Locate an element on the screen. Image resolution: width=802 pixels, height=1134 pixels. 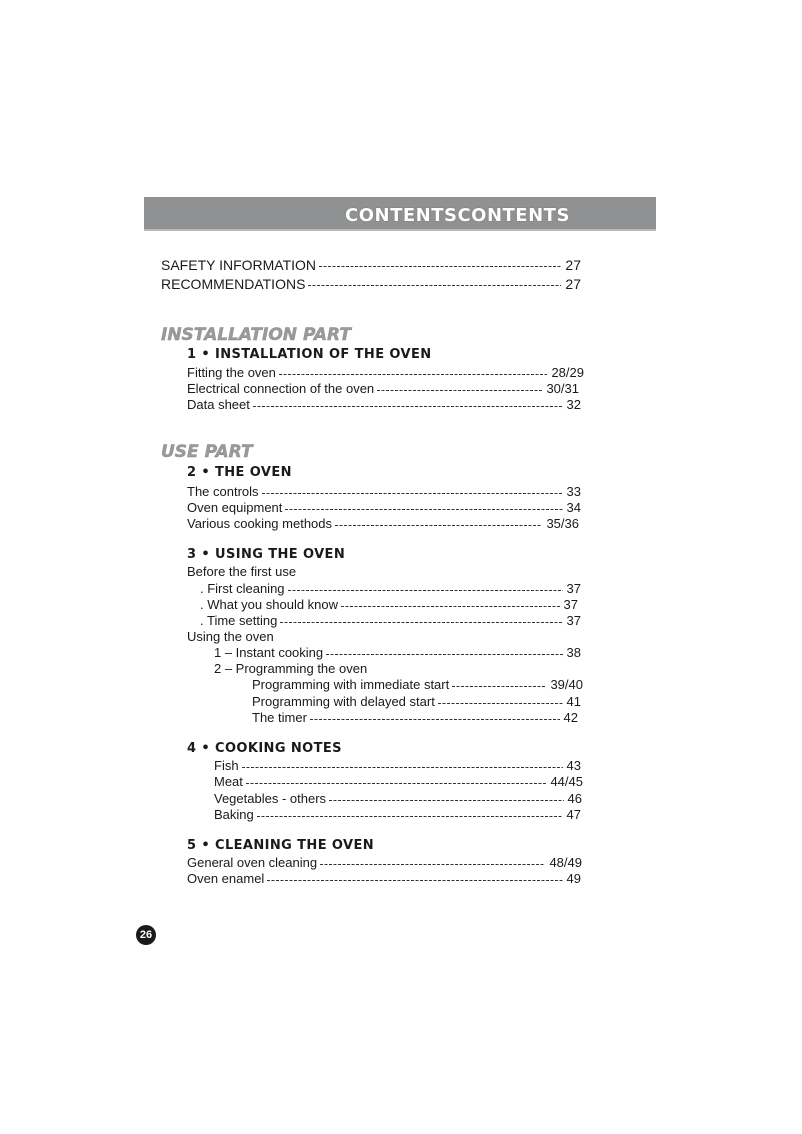
toc-entry: RECOMMENDATIONS 27 is located at coordinates (371, 284).